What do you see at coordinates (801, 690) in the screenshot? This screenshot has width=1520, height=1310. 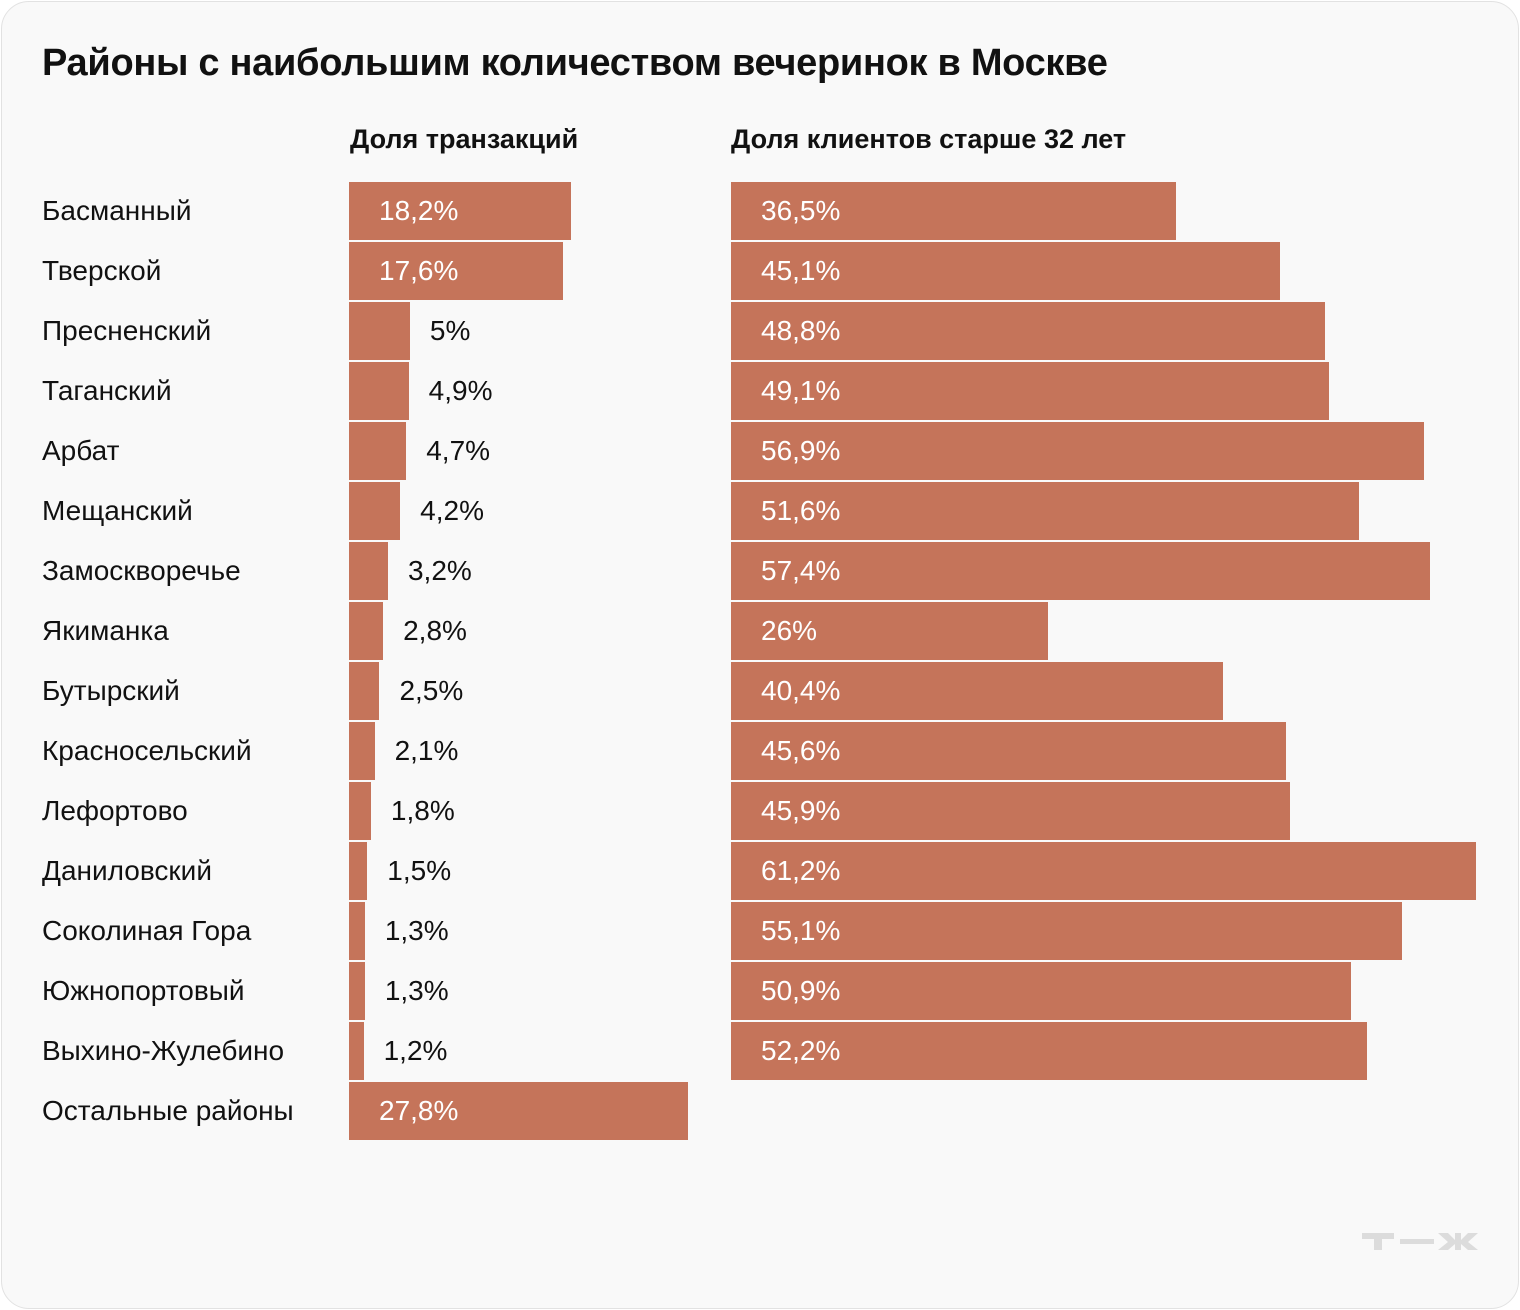 I see `data-label: 40,4%` at bounding box center [801, 690].